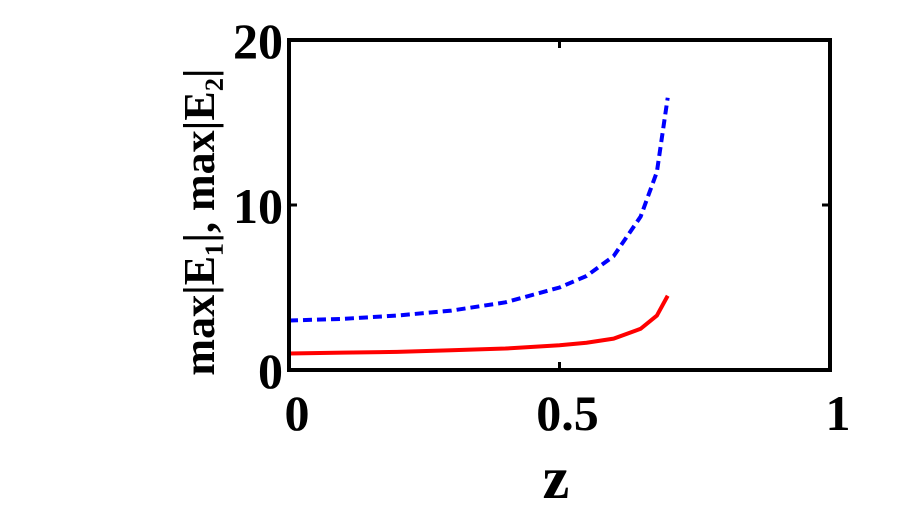 This screenshot has height=516, width=916. I want to click on x-tick-label: 0, so click(297, 413).